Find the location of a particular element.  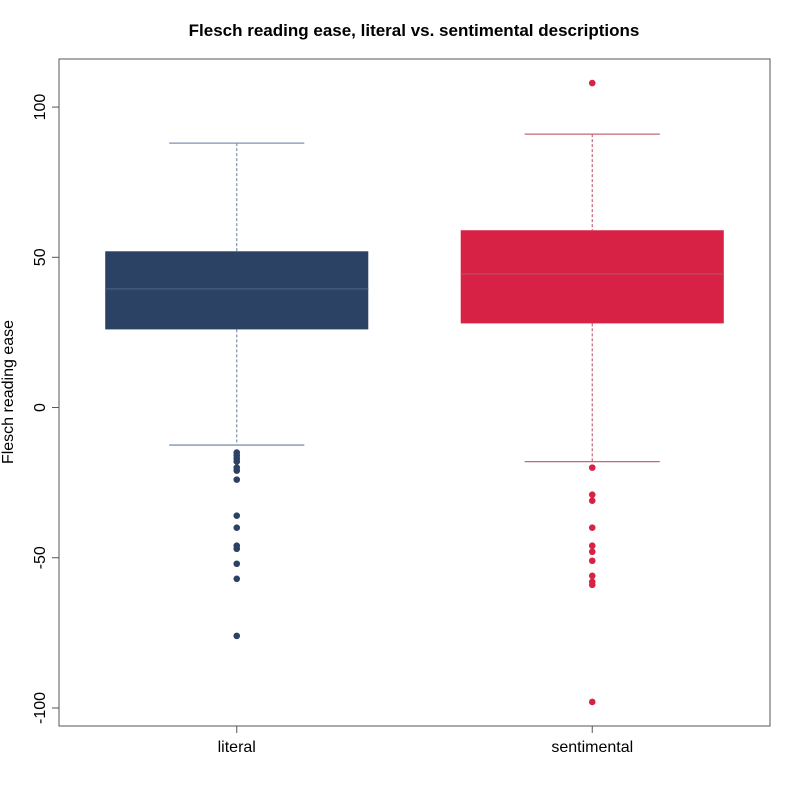

y-tick-label: -50 is located at coordinates (40, 557).